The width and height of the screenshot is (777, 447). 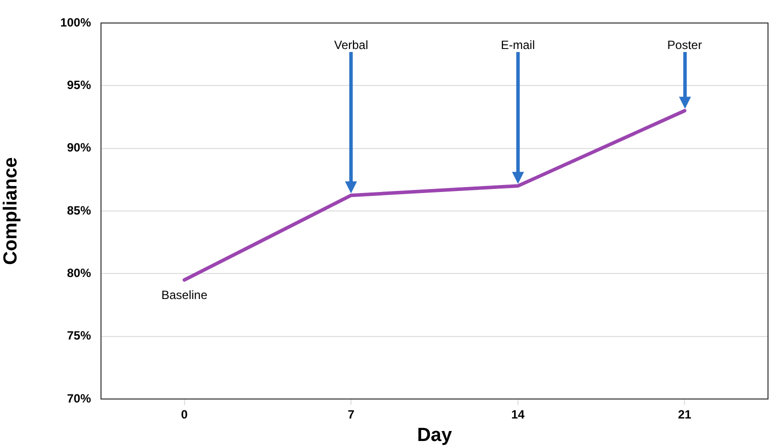 I want to click on y-tick-label: 90%, so click(x=79, y=147).